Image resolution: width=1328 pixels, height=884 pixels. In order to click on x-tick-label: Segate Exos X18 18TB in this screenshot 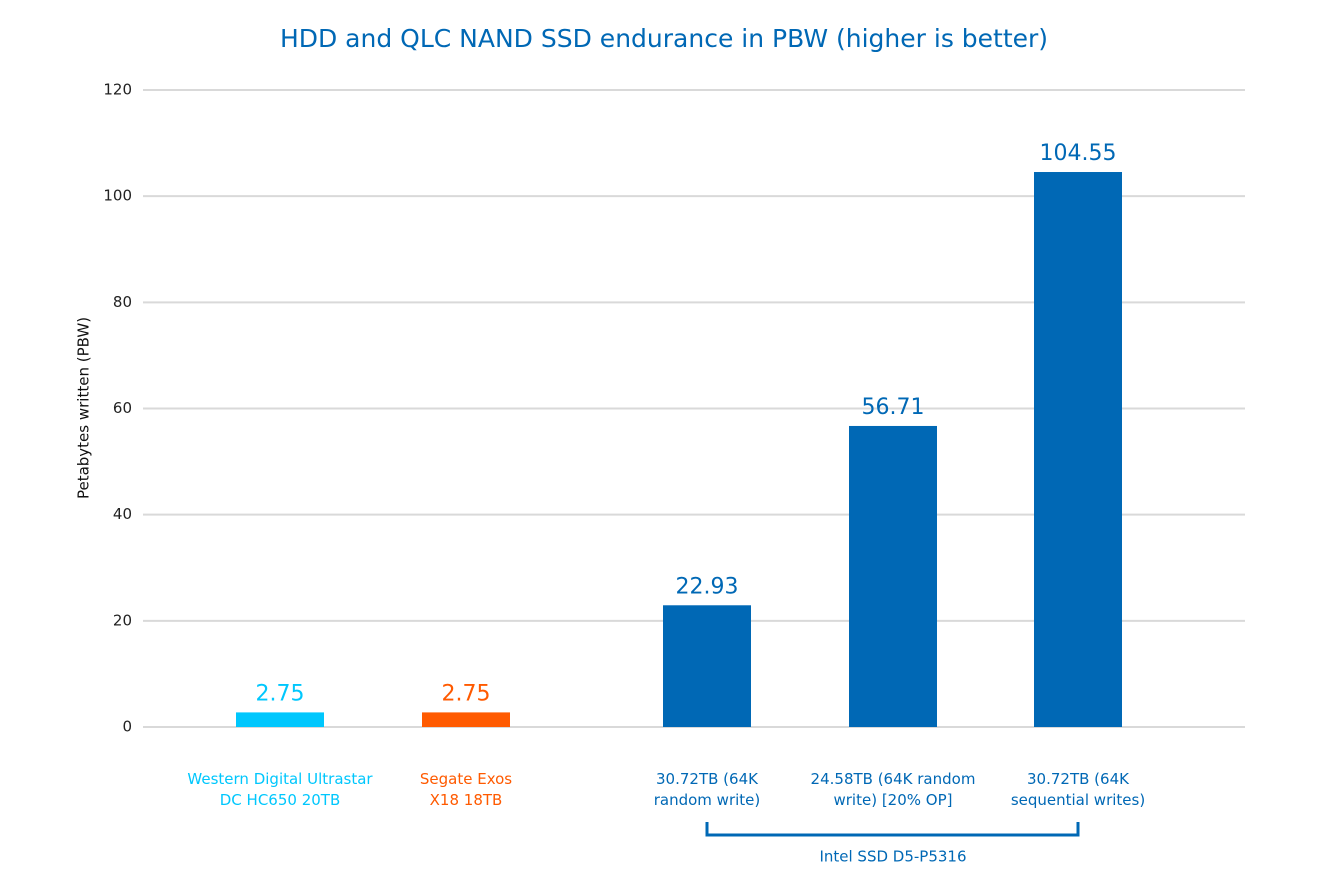, I will do `click(466, 789)`.